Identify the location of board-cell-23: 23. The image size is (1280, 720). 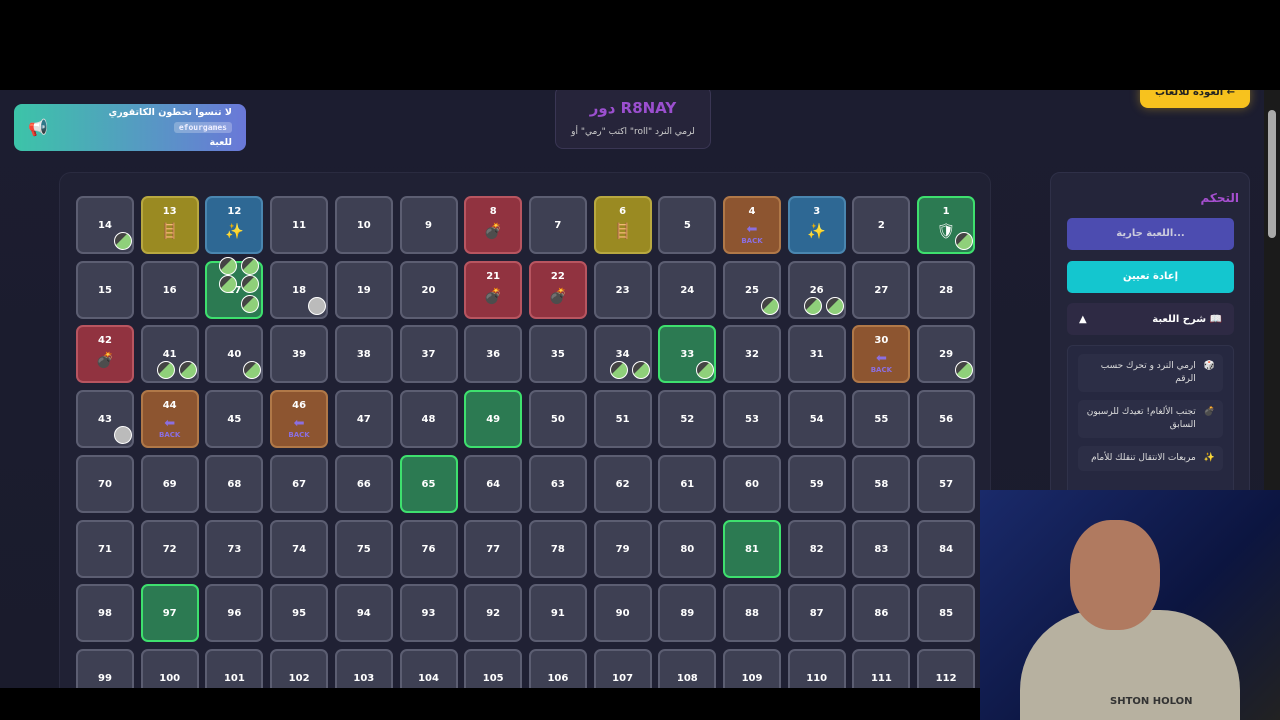
(622, 289).